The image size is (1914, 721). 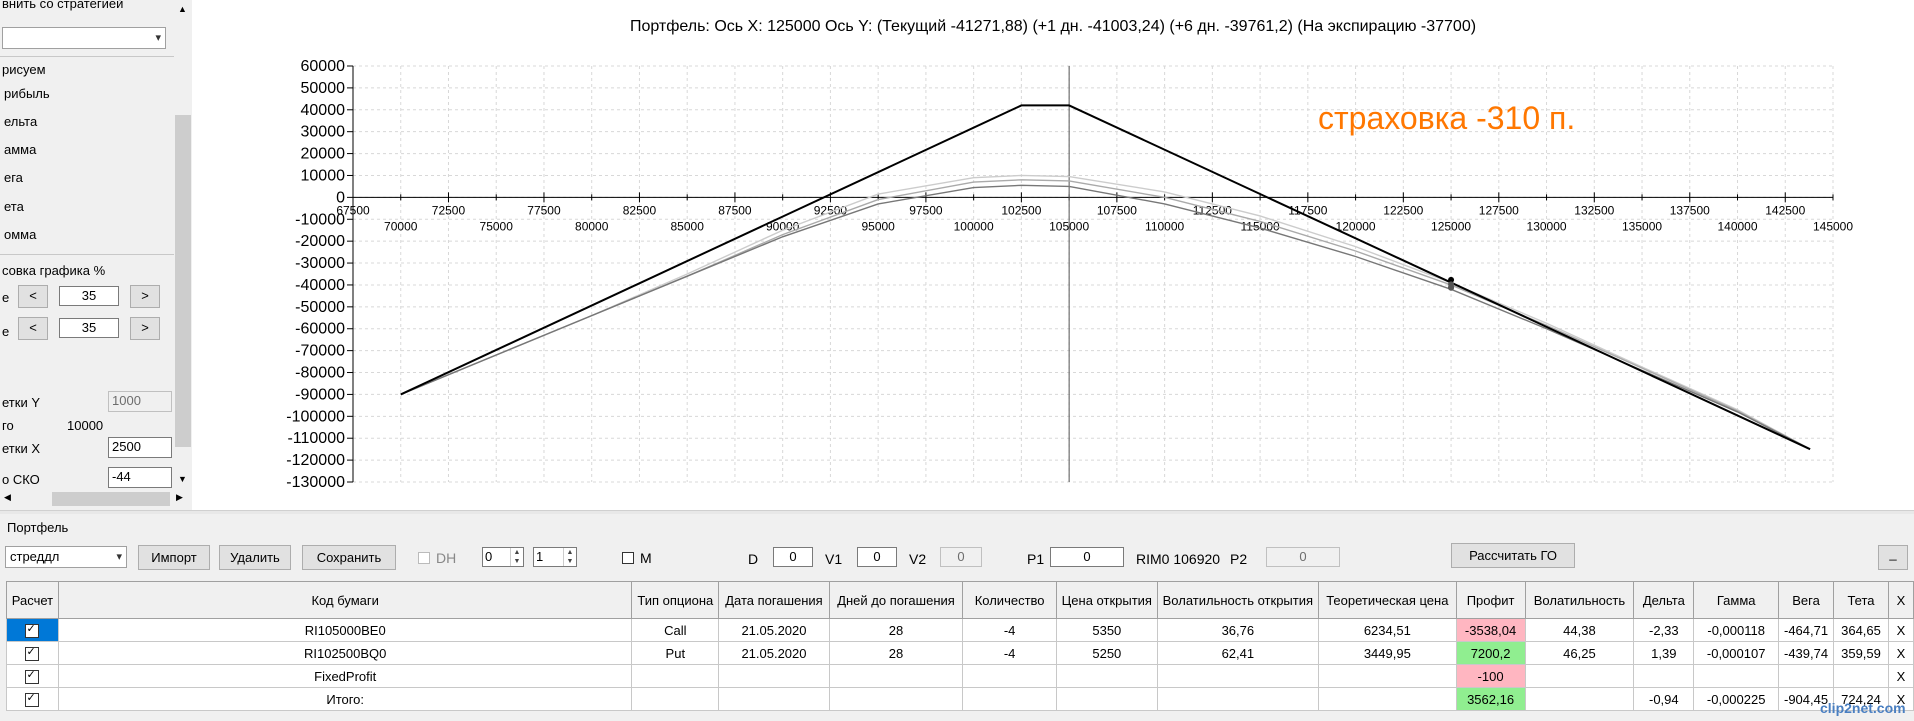 What do you see at coordinates (84, 38) in the screenshot?
I see `compare-strategy-select: ▾` at bounding box center [84, 38].